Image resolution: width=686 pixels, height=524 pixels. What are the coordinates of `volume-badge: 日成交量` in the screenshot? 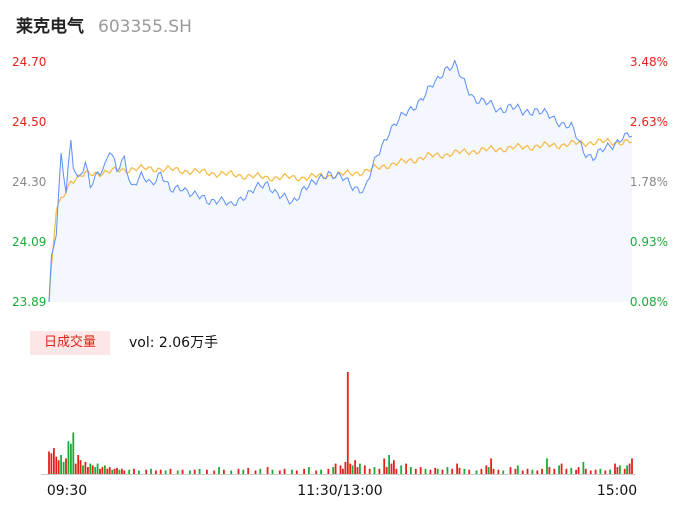 It's located at (70, 343).